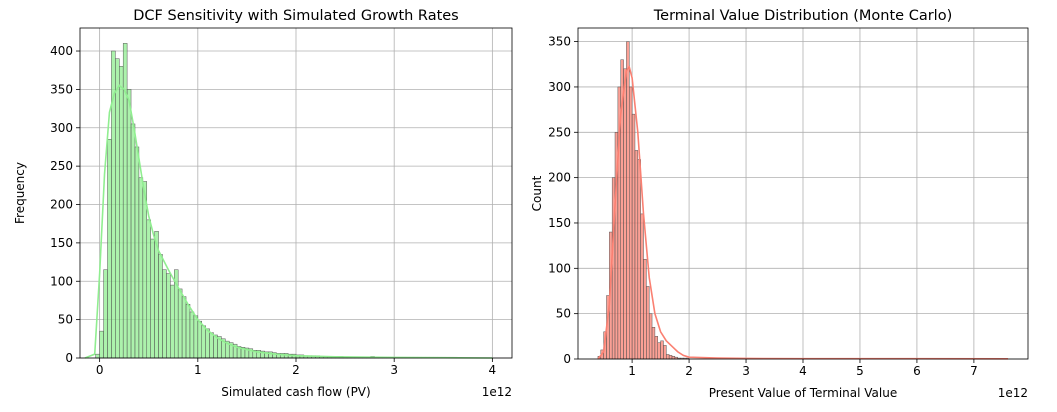  Describe the element at coordinates (974, 371) in the screenshot. I see `x-tick-label: 7` at that location.